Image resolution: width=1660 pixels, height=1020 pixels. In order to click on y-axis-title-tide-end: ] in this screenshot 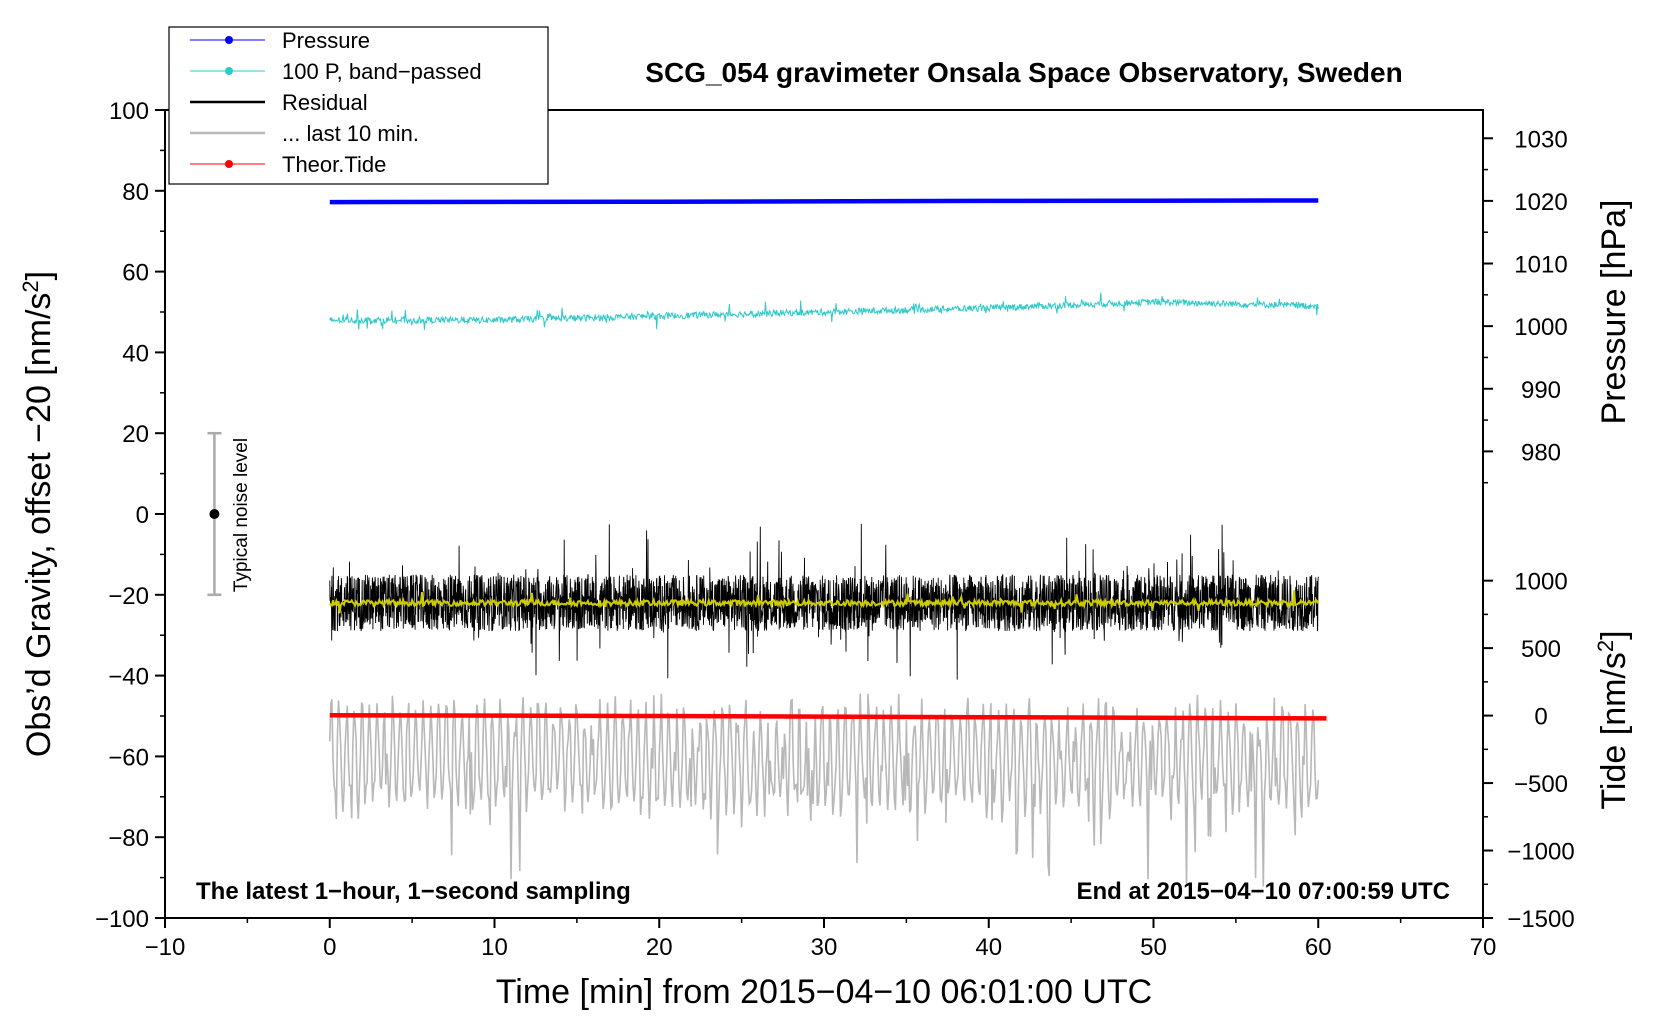, I will do `click(1614, 634)`.